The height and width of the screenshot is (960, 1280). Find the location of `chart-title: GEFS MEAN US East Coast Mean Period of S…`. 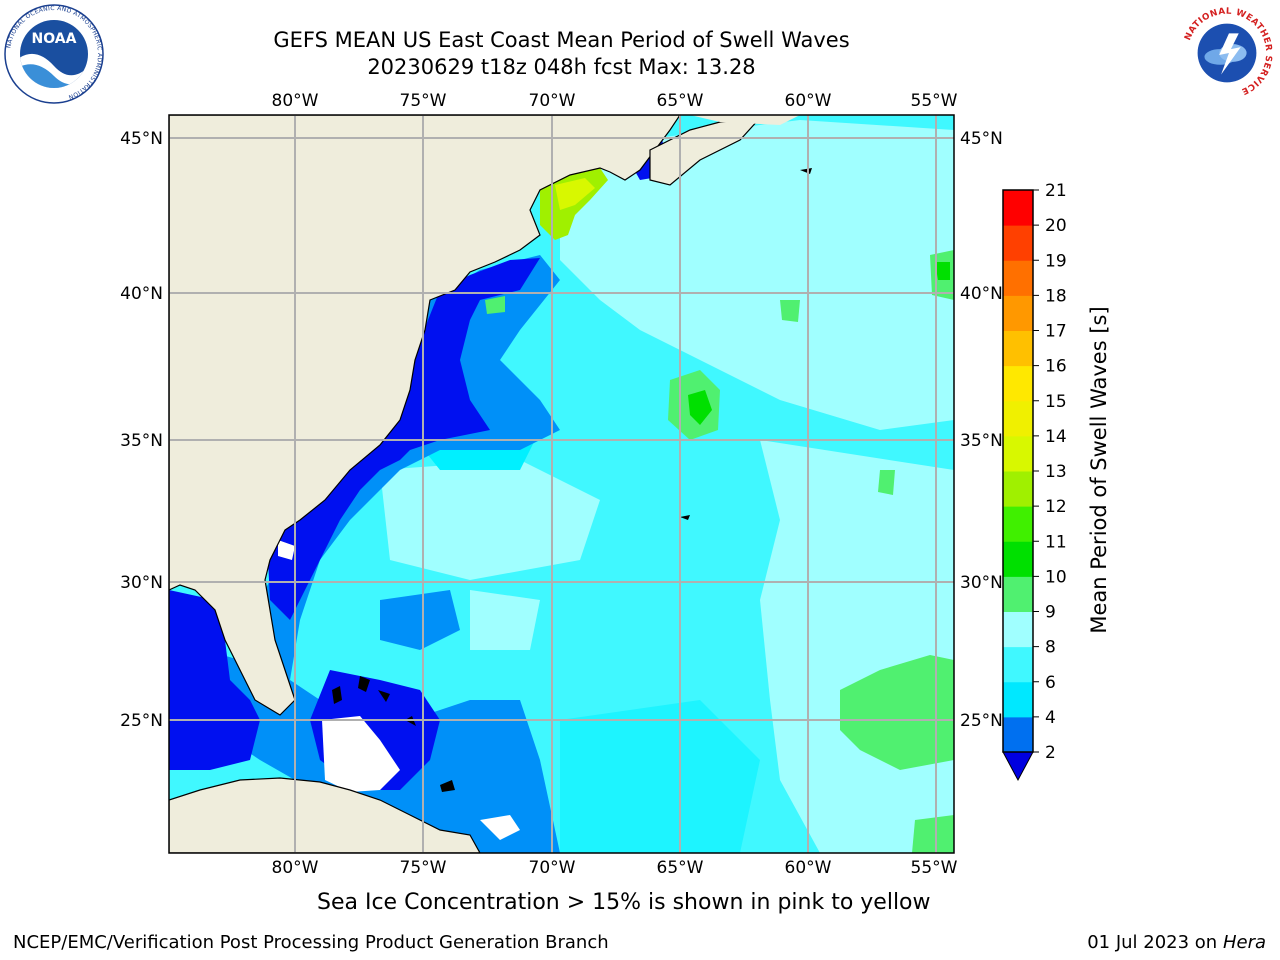

chart-title: GEFS MEAN US East Coast Mean Period of S… is located at coordinates (561, 40).